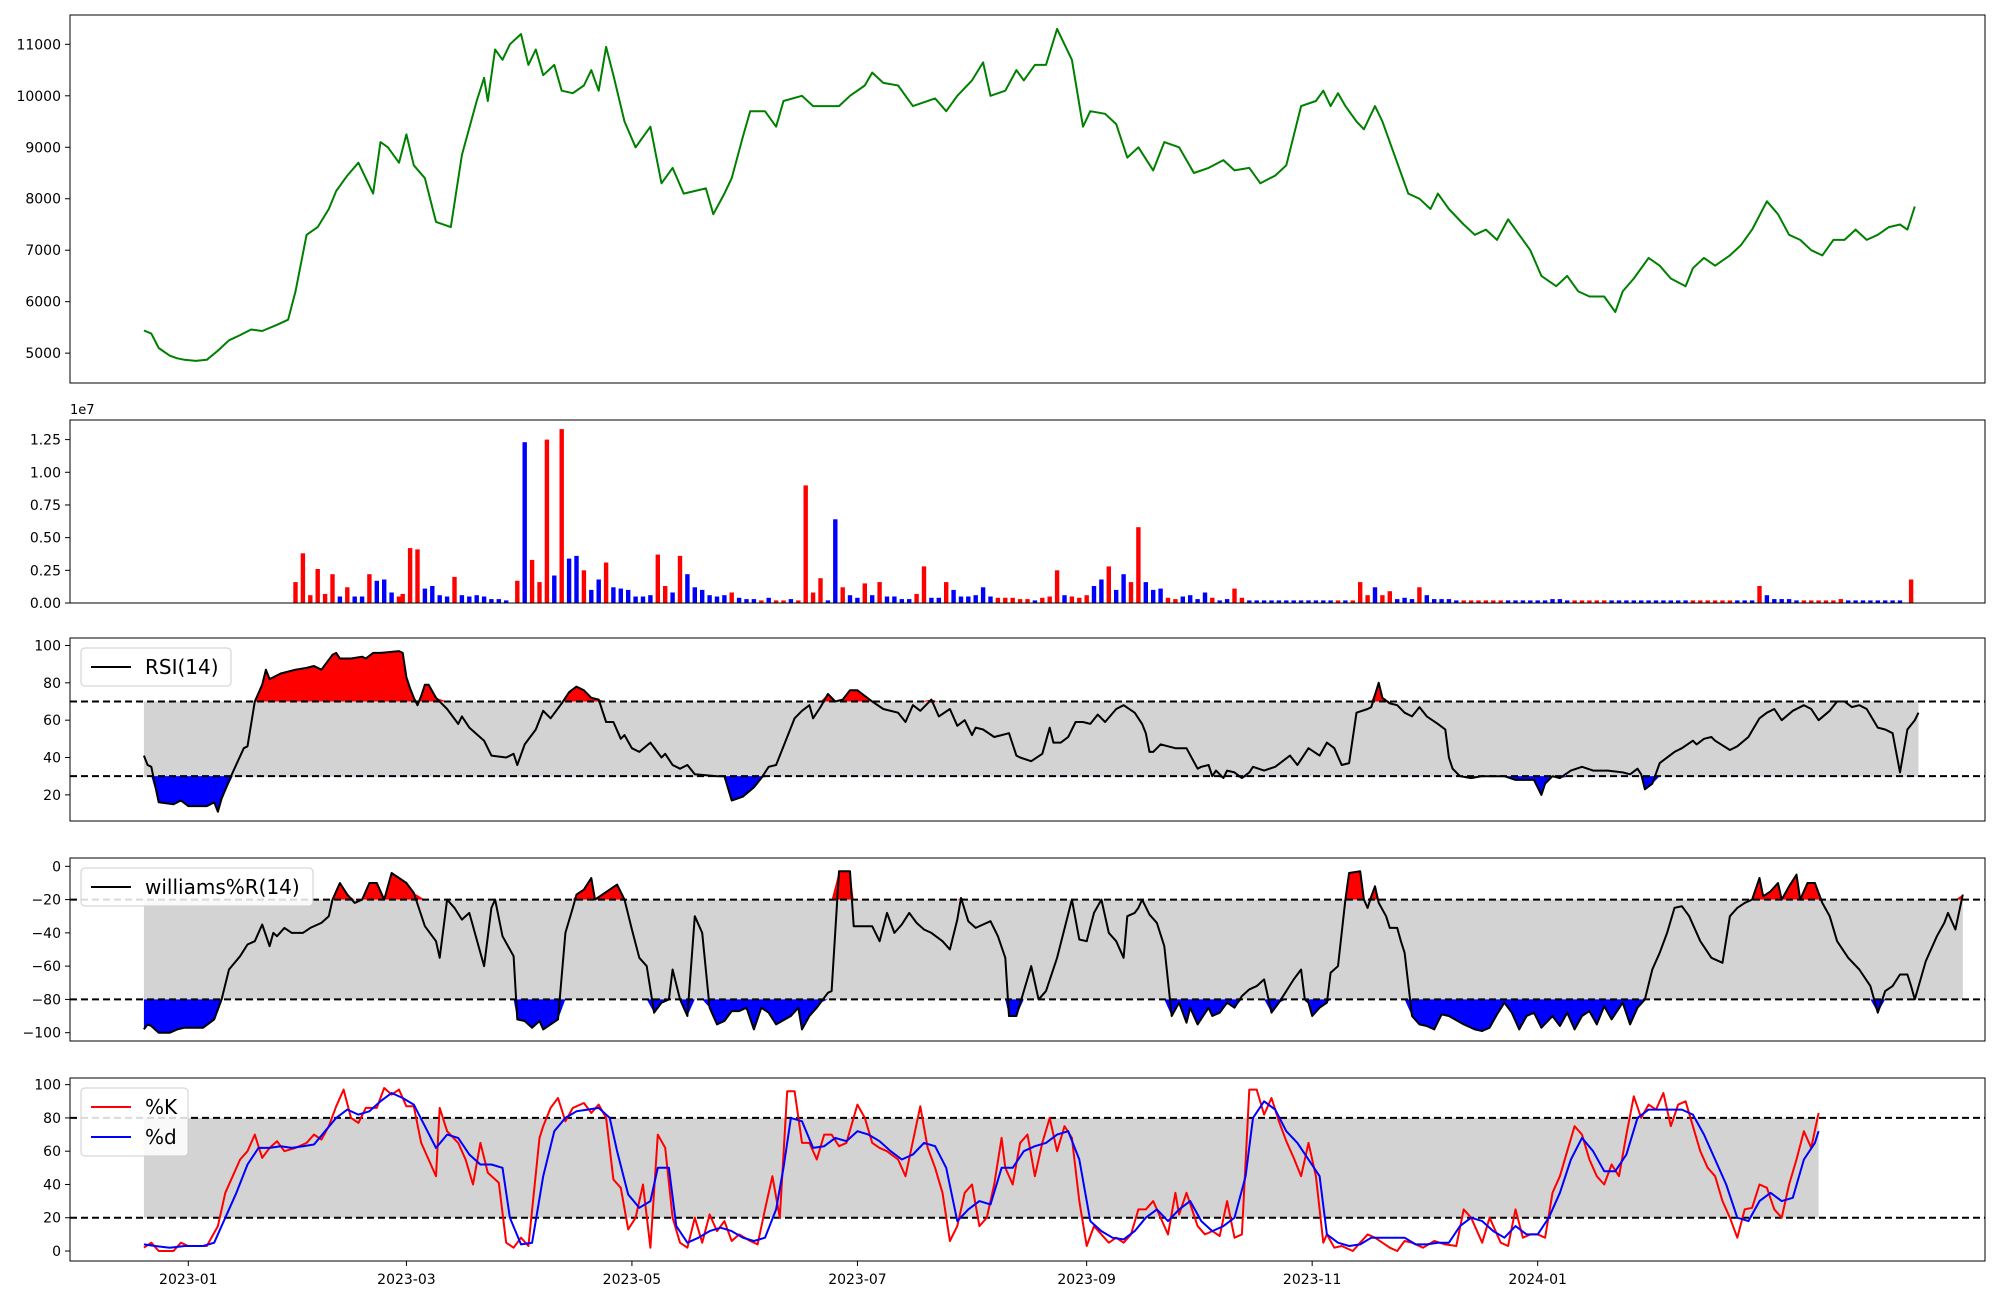  I want to click on stochastic-panel-frame, so click(1027, 1169).